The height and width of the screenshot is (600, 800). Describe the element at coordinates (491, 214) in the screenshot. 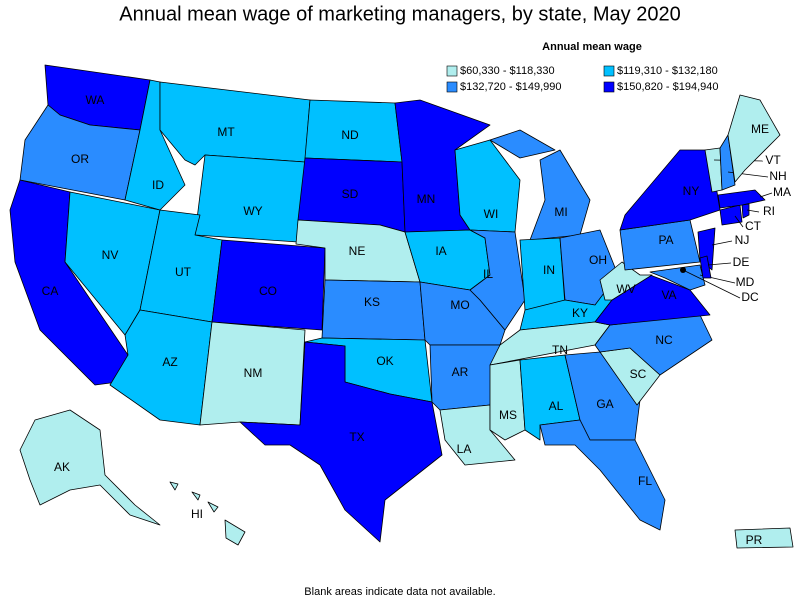

I see `state-label: WI` at that location.